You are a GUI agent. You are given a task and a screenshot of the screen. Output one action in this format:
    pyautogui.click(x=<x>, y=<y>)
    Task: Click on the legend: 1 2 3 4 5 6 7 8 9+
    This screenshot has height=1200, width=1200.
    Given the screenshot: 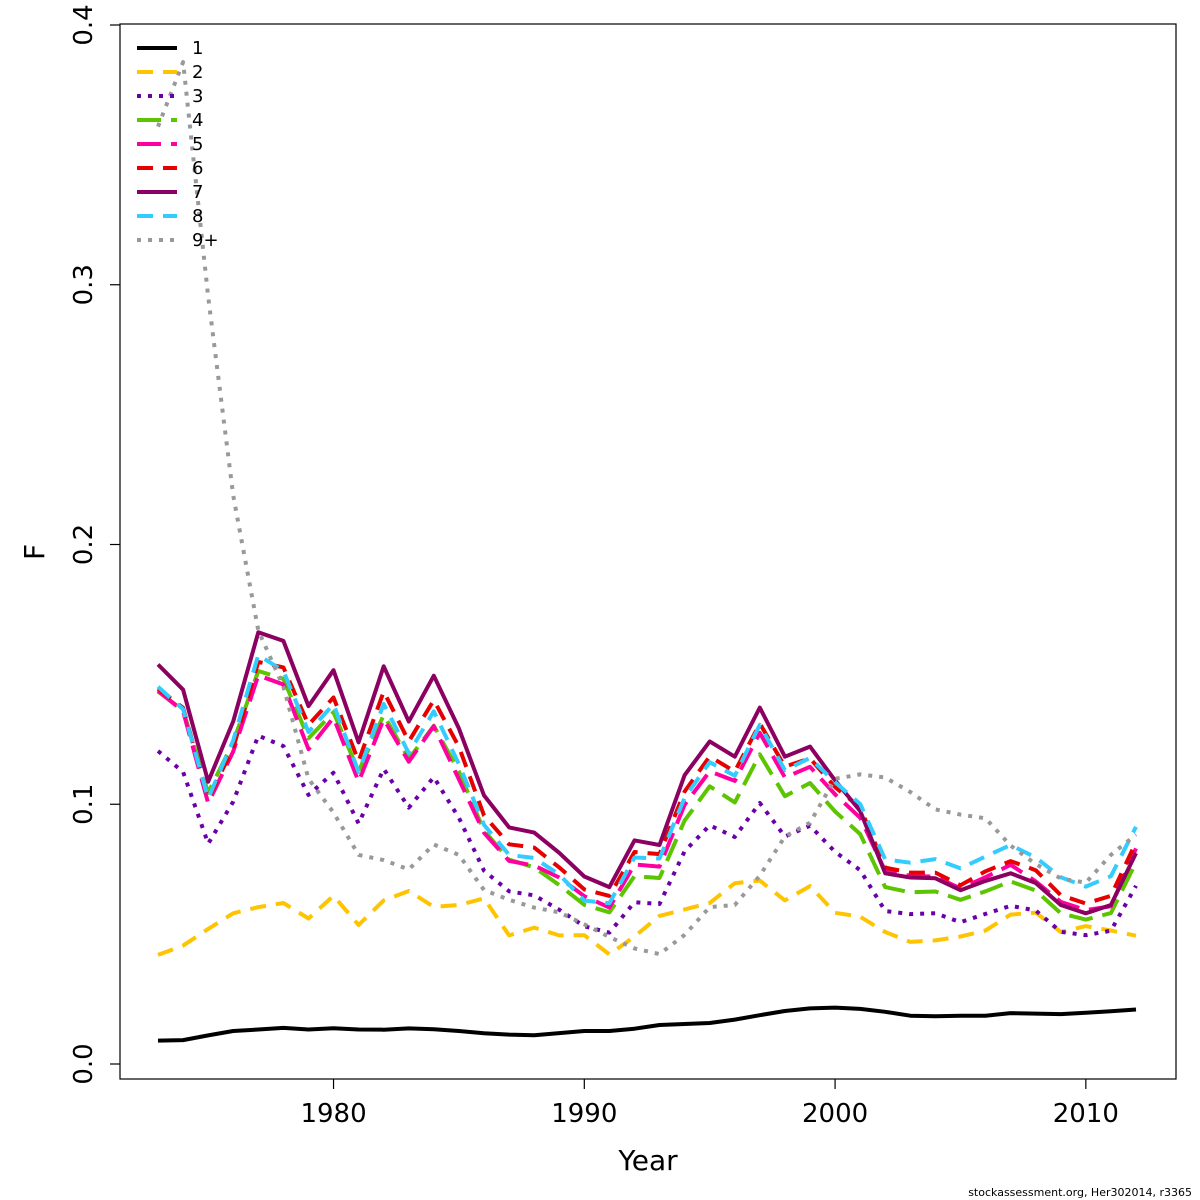 What is the action you would take?
    pyautogui.click(x=178, y=144)
    